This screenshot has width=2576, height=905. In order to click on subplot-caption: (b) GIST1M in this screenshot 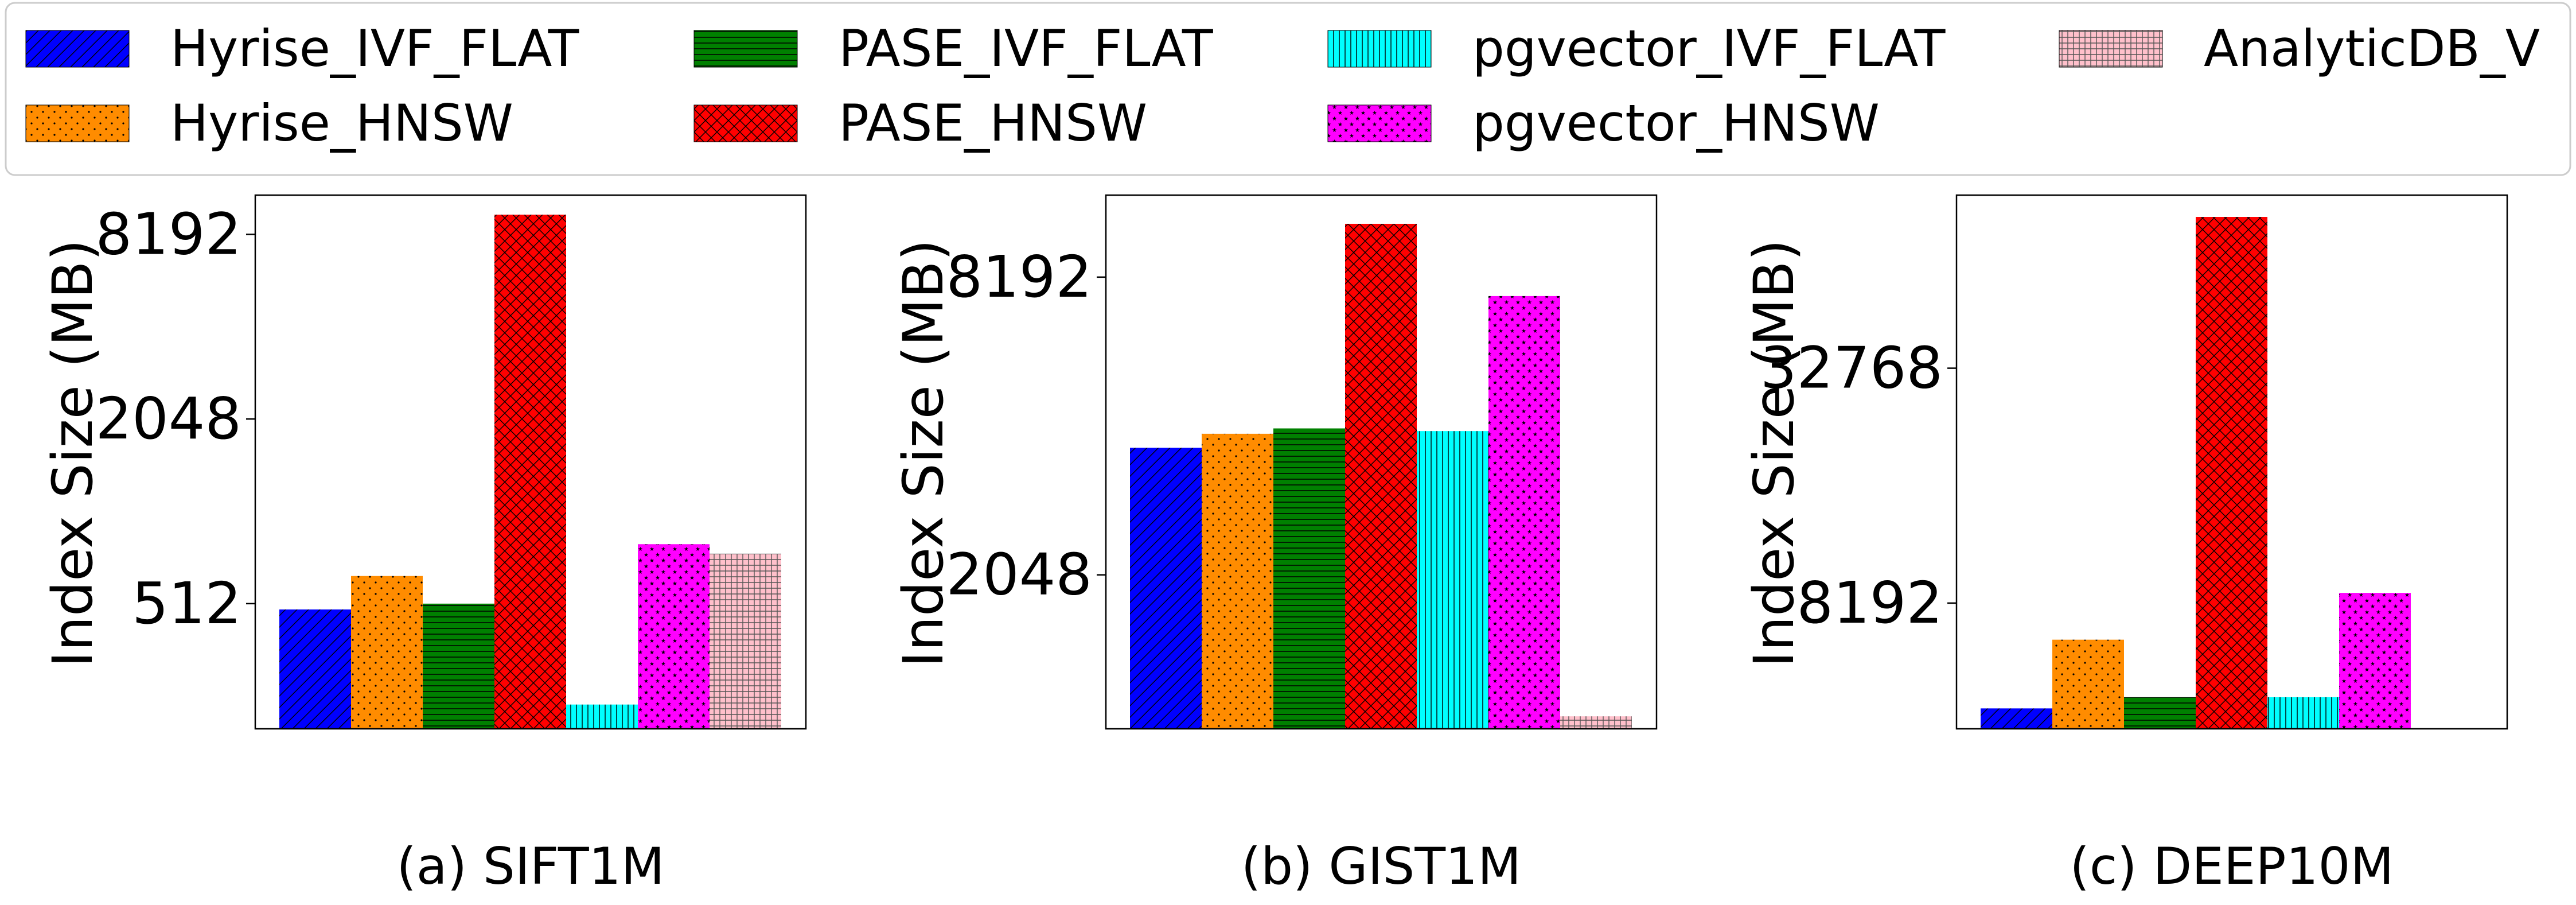, I will do `click(1381, 866)`.